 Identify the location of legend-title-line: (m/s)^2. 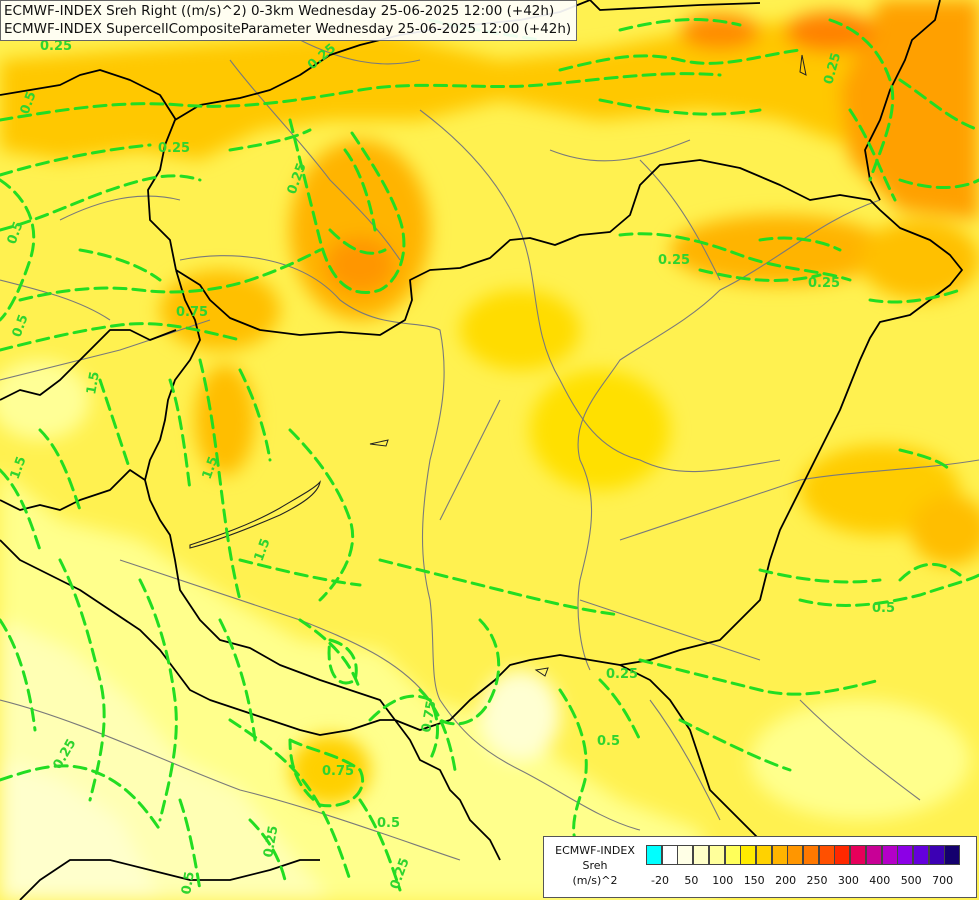
(595, 880).